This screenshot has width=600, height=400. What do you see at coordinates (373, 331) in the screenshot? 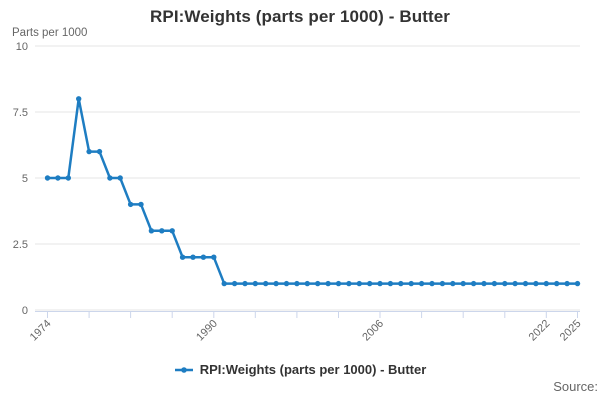
I see `x-tick-label: 2006` at bounding box center [373, 331].